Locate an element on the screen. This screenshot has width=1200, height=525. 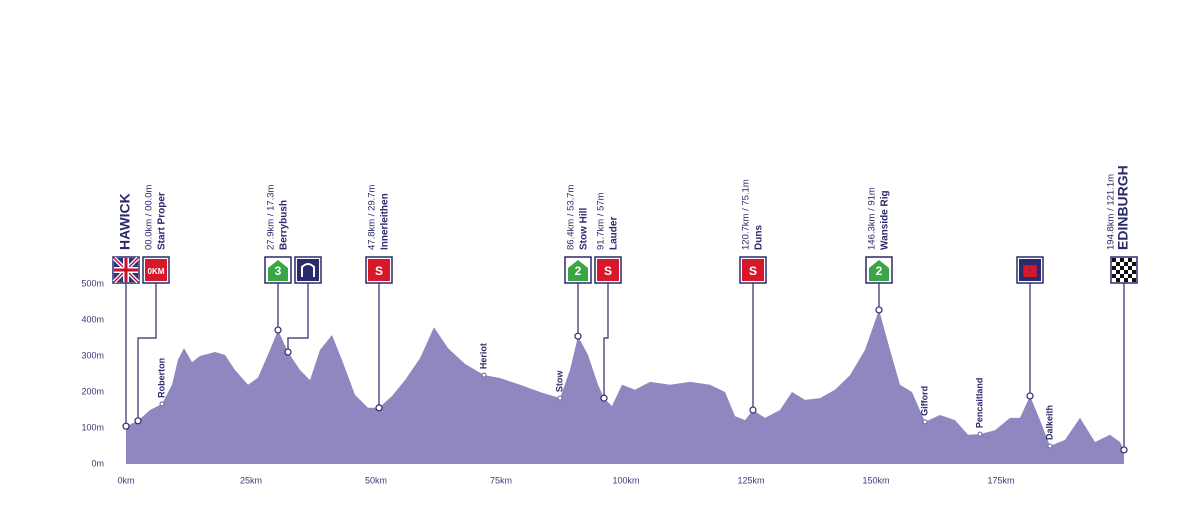
place-label: Gifford is located at coordinates (924, 401).